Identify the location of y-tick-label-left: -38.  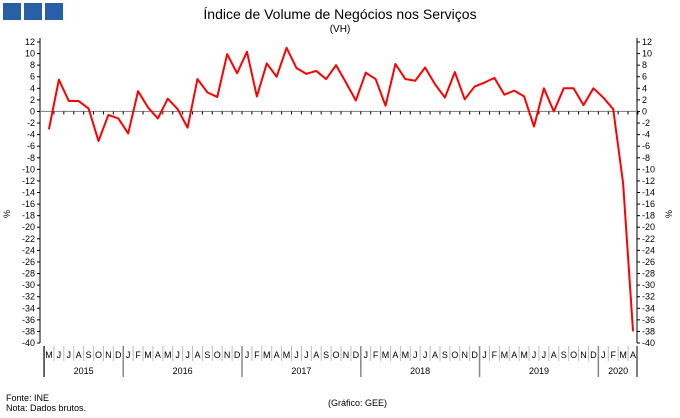
(28, 331).